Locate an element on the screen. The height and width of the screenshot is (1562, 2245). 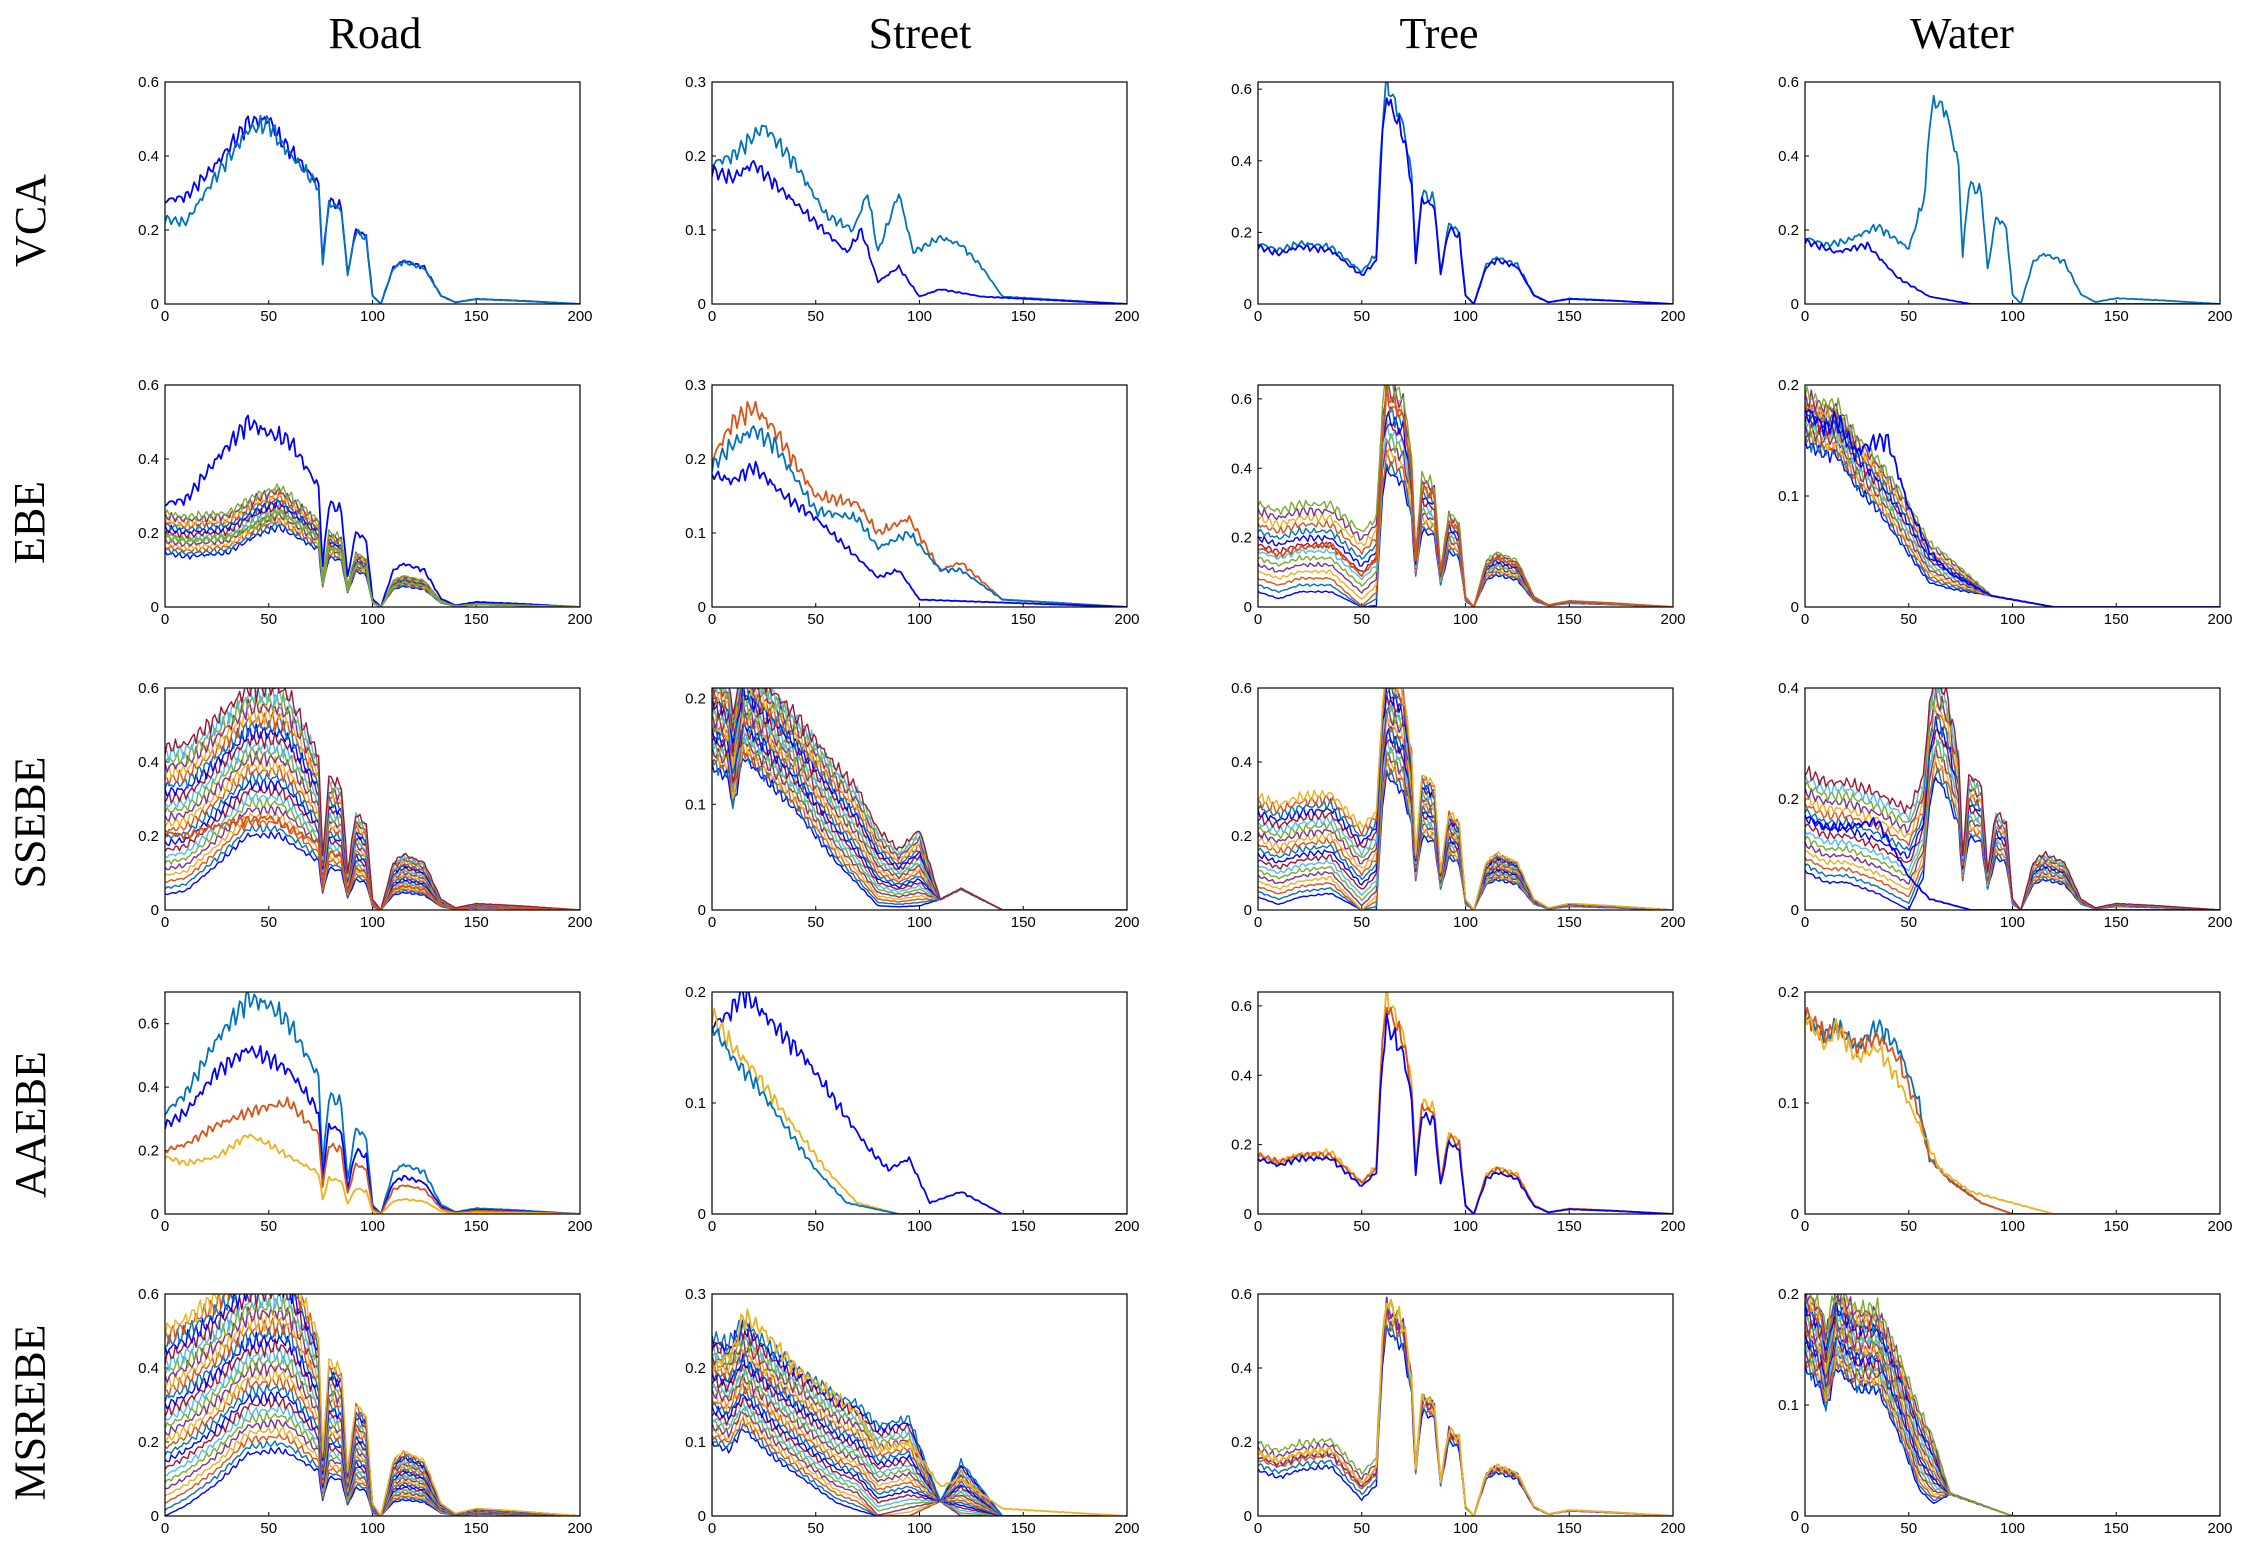
chart-aaebe-road: 0 50 100 150 200 0 0.2 0.4 0.6 is located at coordinates (365, 1113).